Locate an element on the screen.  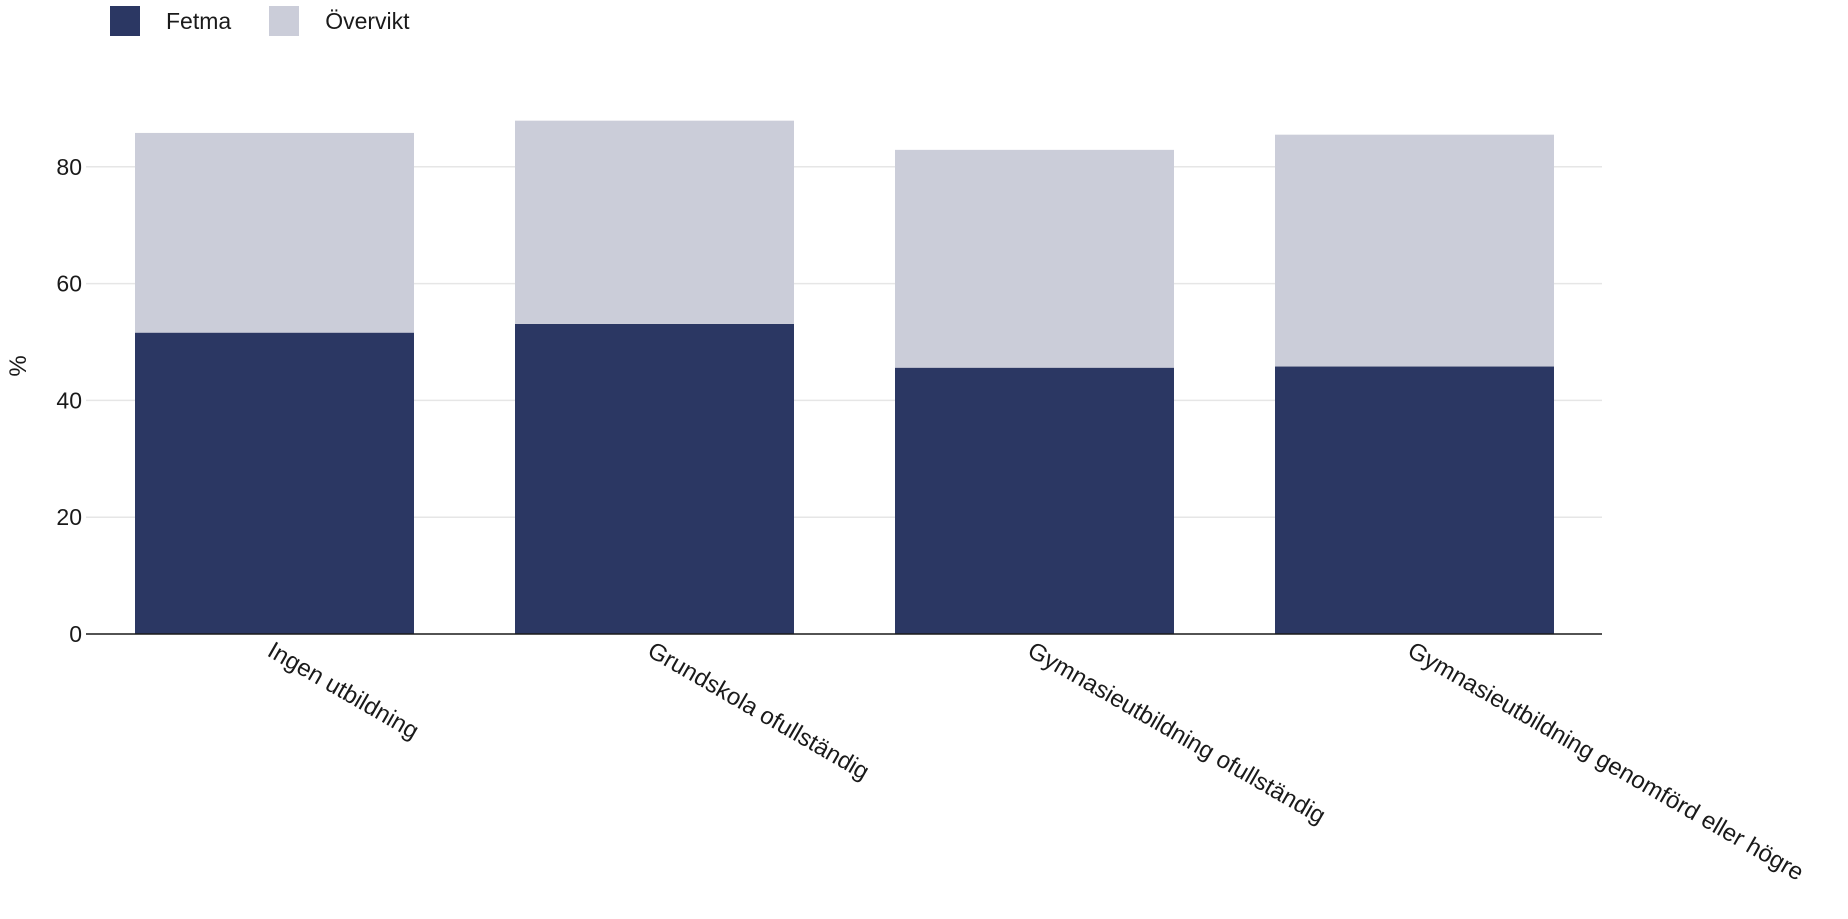
legend-item-fetma: Fetma is located at coordinates (170, 21).